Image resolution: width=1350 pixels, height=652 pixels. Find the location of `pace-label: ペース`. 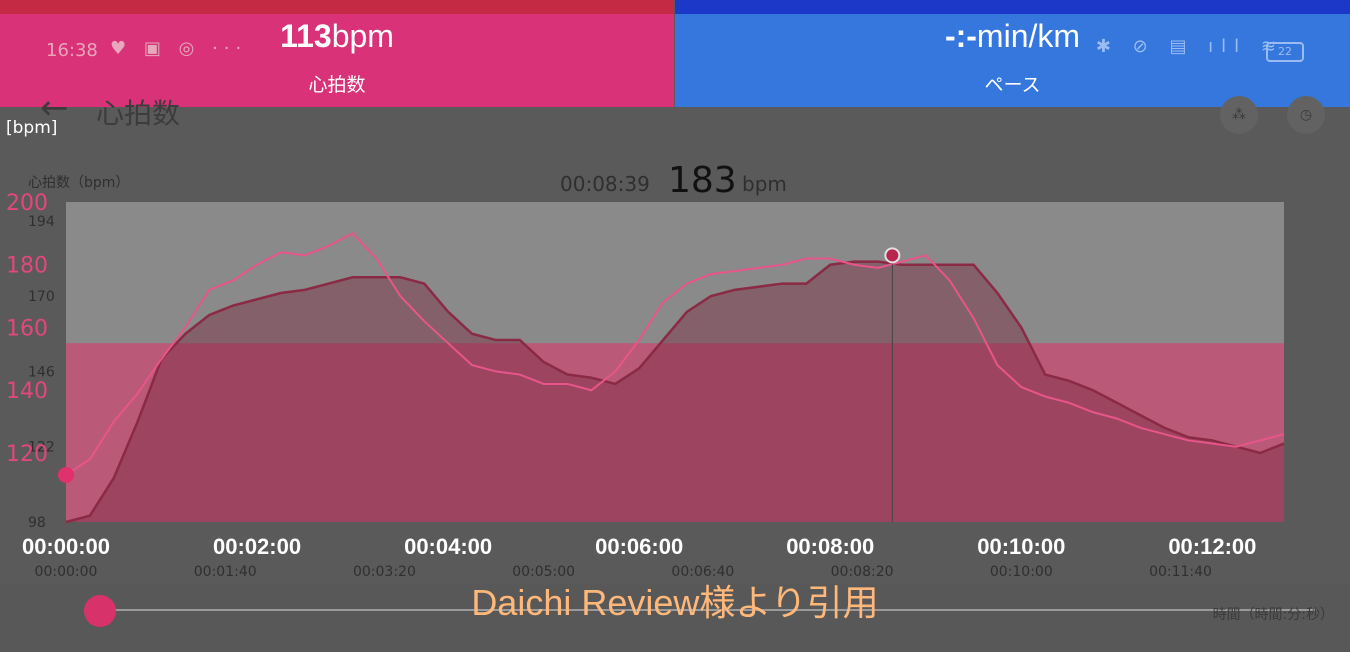

pace-label: ペース is located at coordinates (1012, 85).